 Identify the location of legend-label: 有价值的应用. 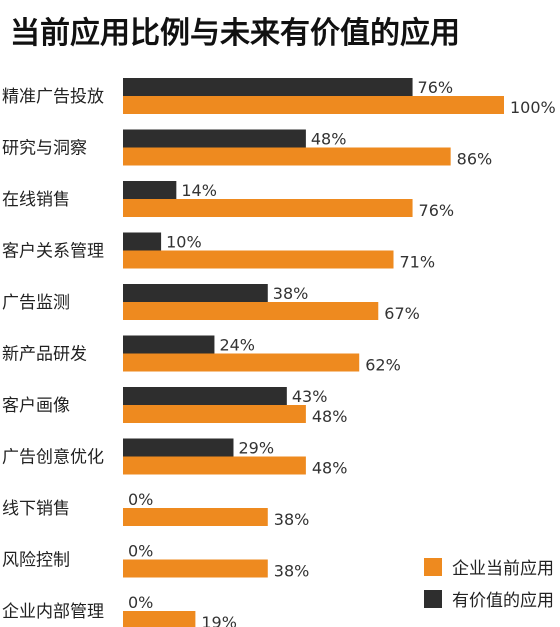
(503, 601).